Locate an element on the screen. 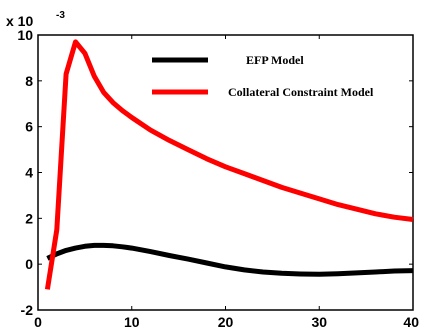 This screenshot has width=424, height=333. y-tick-label: 10 is located at coordinates (25, 35).